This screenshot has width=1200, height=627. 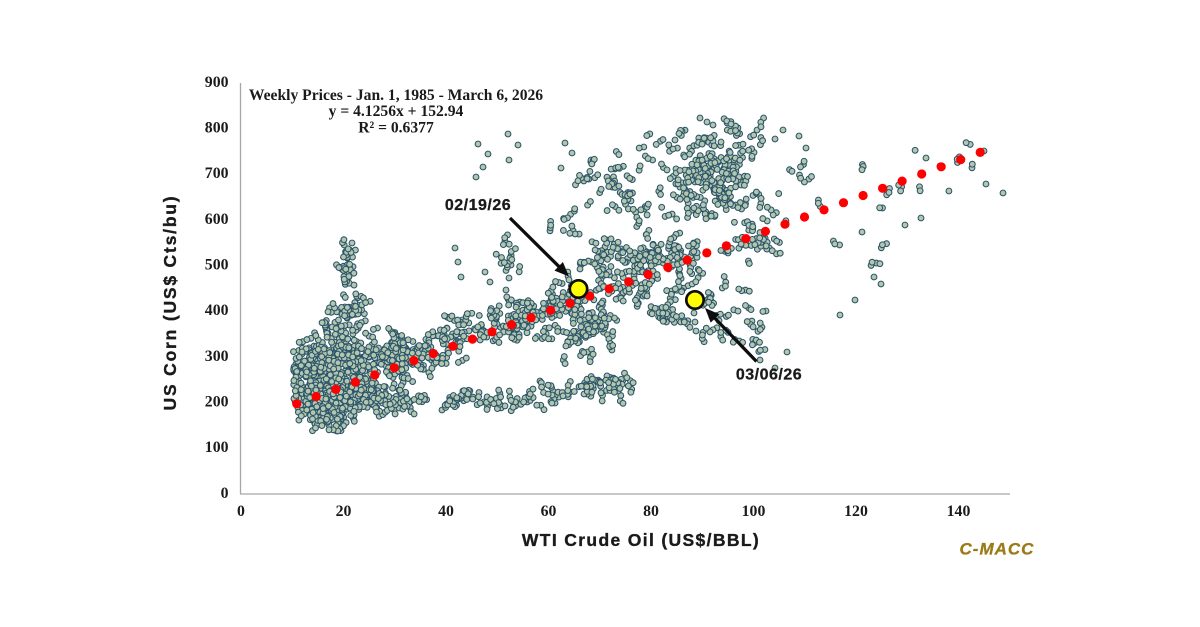 What do you see at coordinates (651, 511) in the screenshot?
I see `svg-text: 80` at bounding box center [651, 511].